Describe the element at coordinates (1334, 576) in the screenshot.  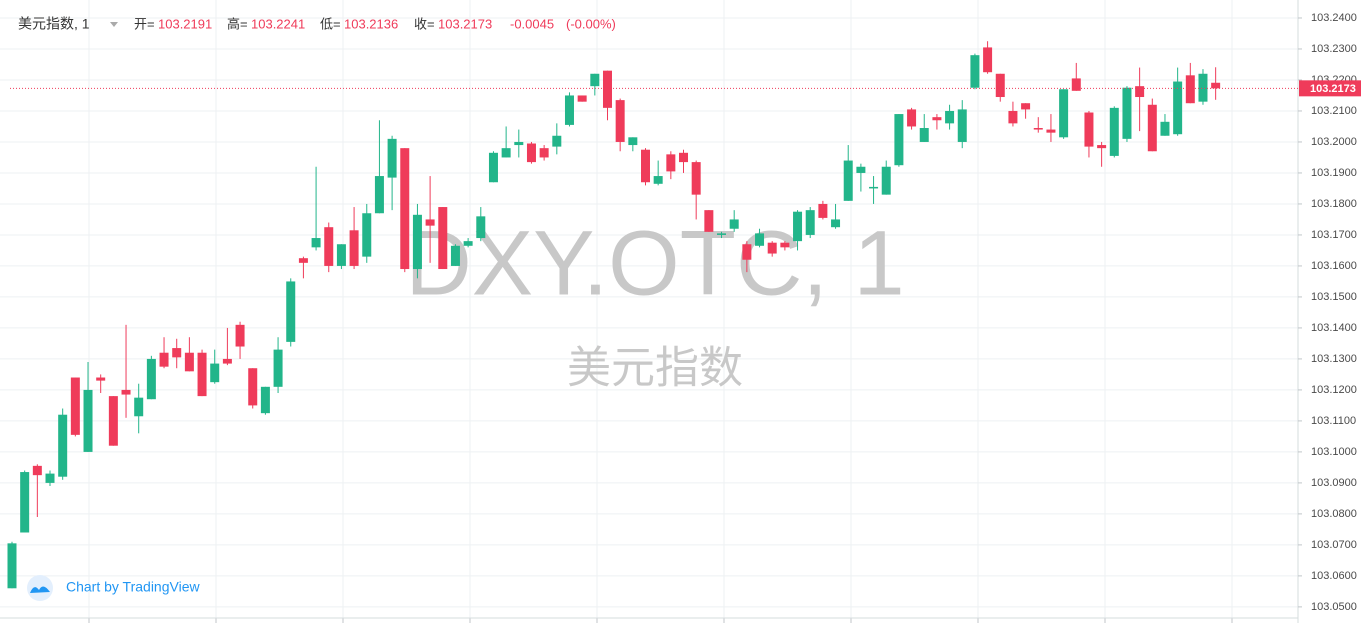
I see `y-tick-label: 103.0600` at that location.